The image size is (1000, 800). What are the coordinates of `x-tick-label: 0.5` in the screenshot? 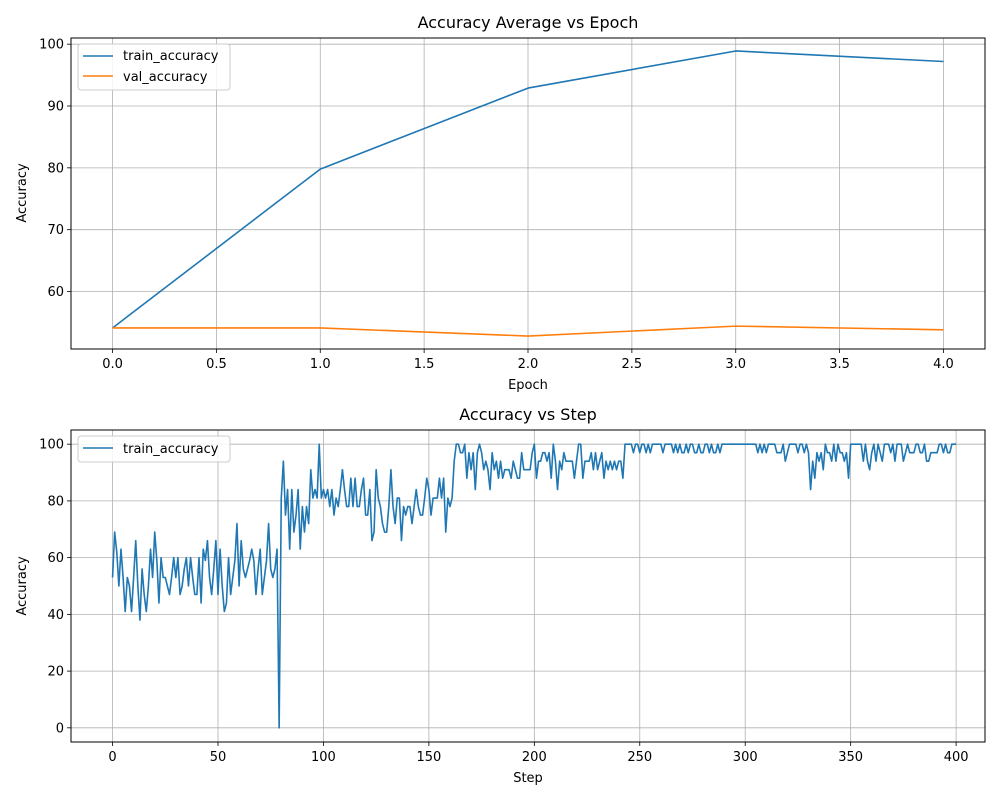 It's located at (216, 364).